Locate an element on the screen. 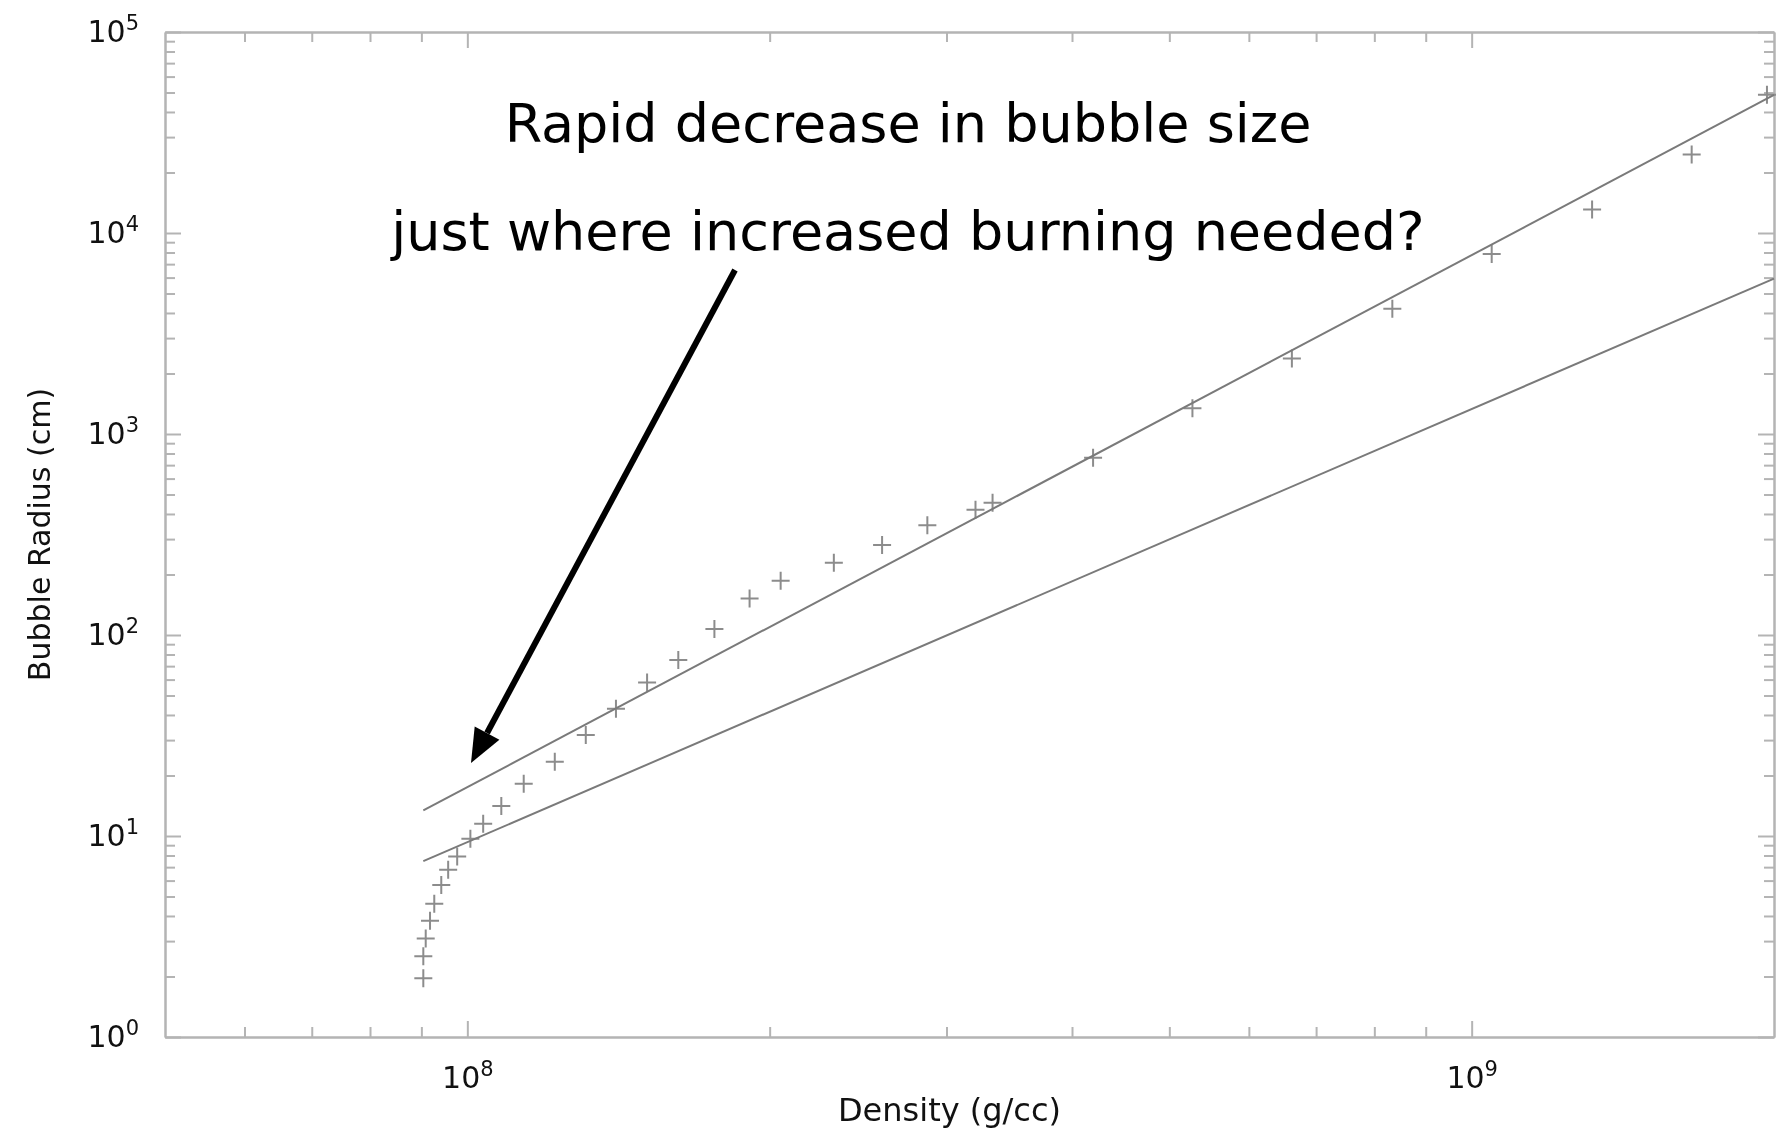 Image resolution: width=1787 pixels, height=1141 pixels. y-tick-label: 10$^{1}$ is located at coordinates (113, 834).